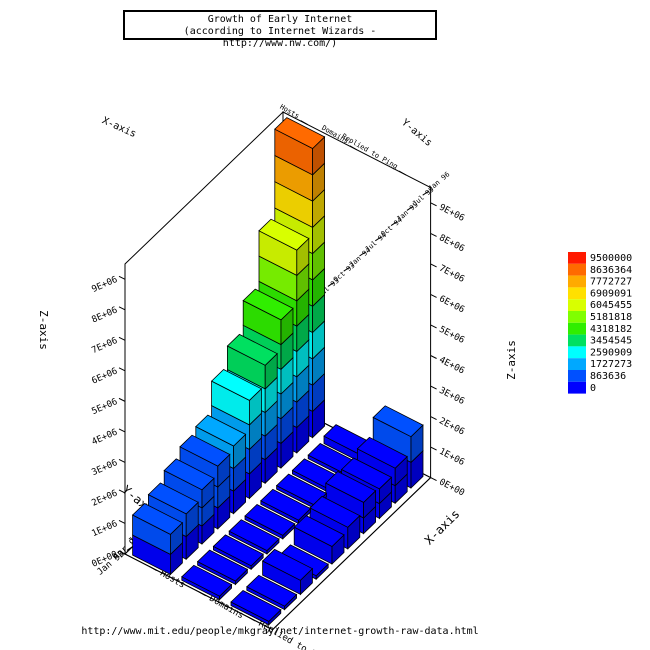 The image size is (650, 650). Describe the element at coordinates (451, 457) in the screenshot. I see `z-tick-label-right: 1E+06` at that location.